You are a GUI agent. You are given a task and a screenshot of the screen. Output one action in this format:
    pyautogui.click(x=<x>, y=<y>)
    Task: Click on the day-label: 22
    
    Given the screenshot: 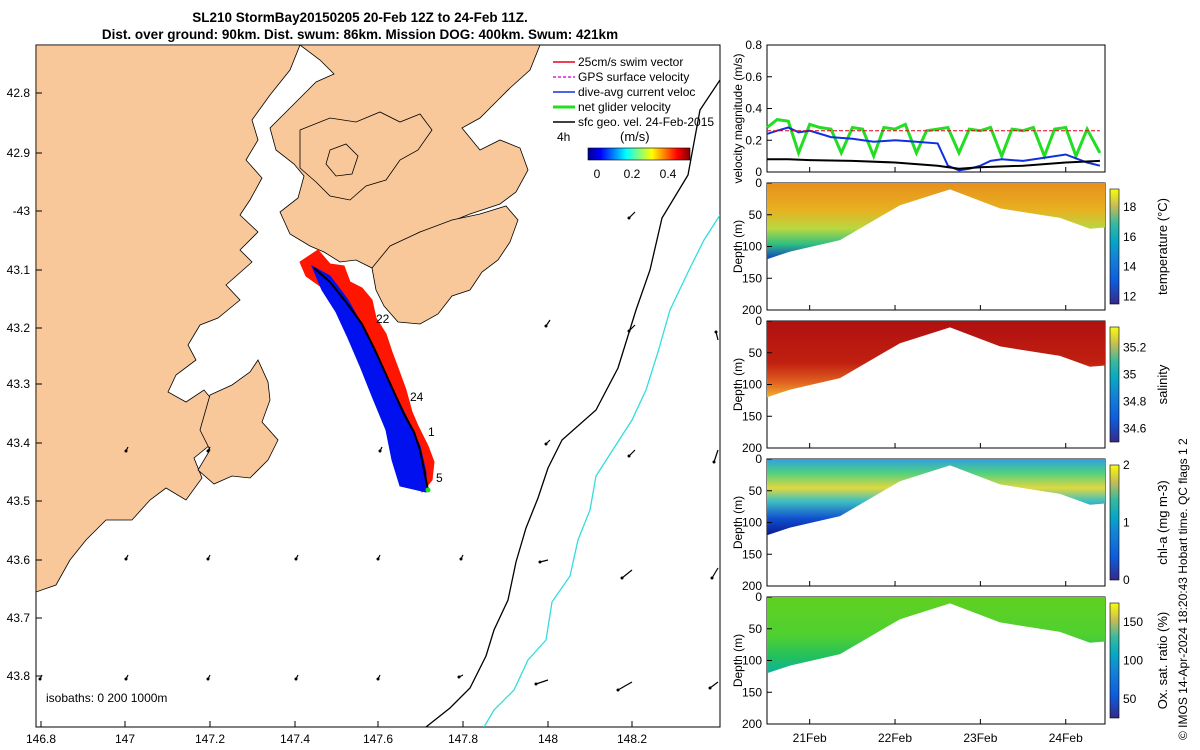 What is the action you would take?
    pyautogui.click(x=383, y=319)
    